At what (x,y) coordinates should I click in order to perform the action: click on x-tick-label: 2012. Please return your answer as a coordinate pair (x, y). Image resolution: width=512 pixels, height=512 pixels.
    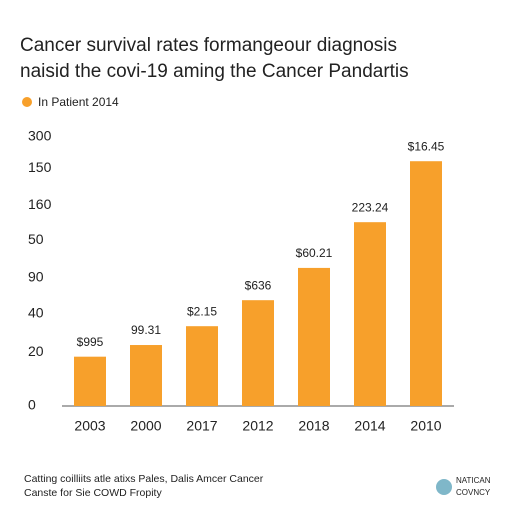
    Looking at the image, I should click on (257, 426).